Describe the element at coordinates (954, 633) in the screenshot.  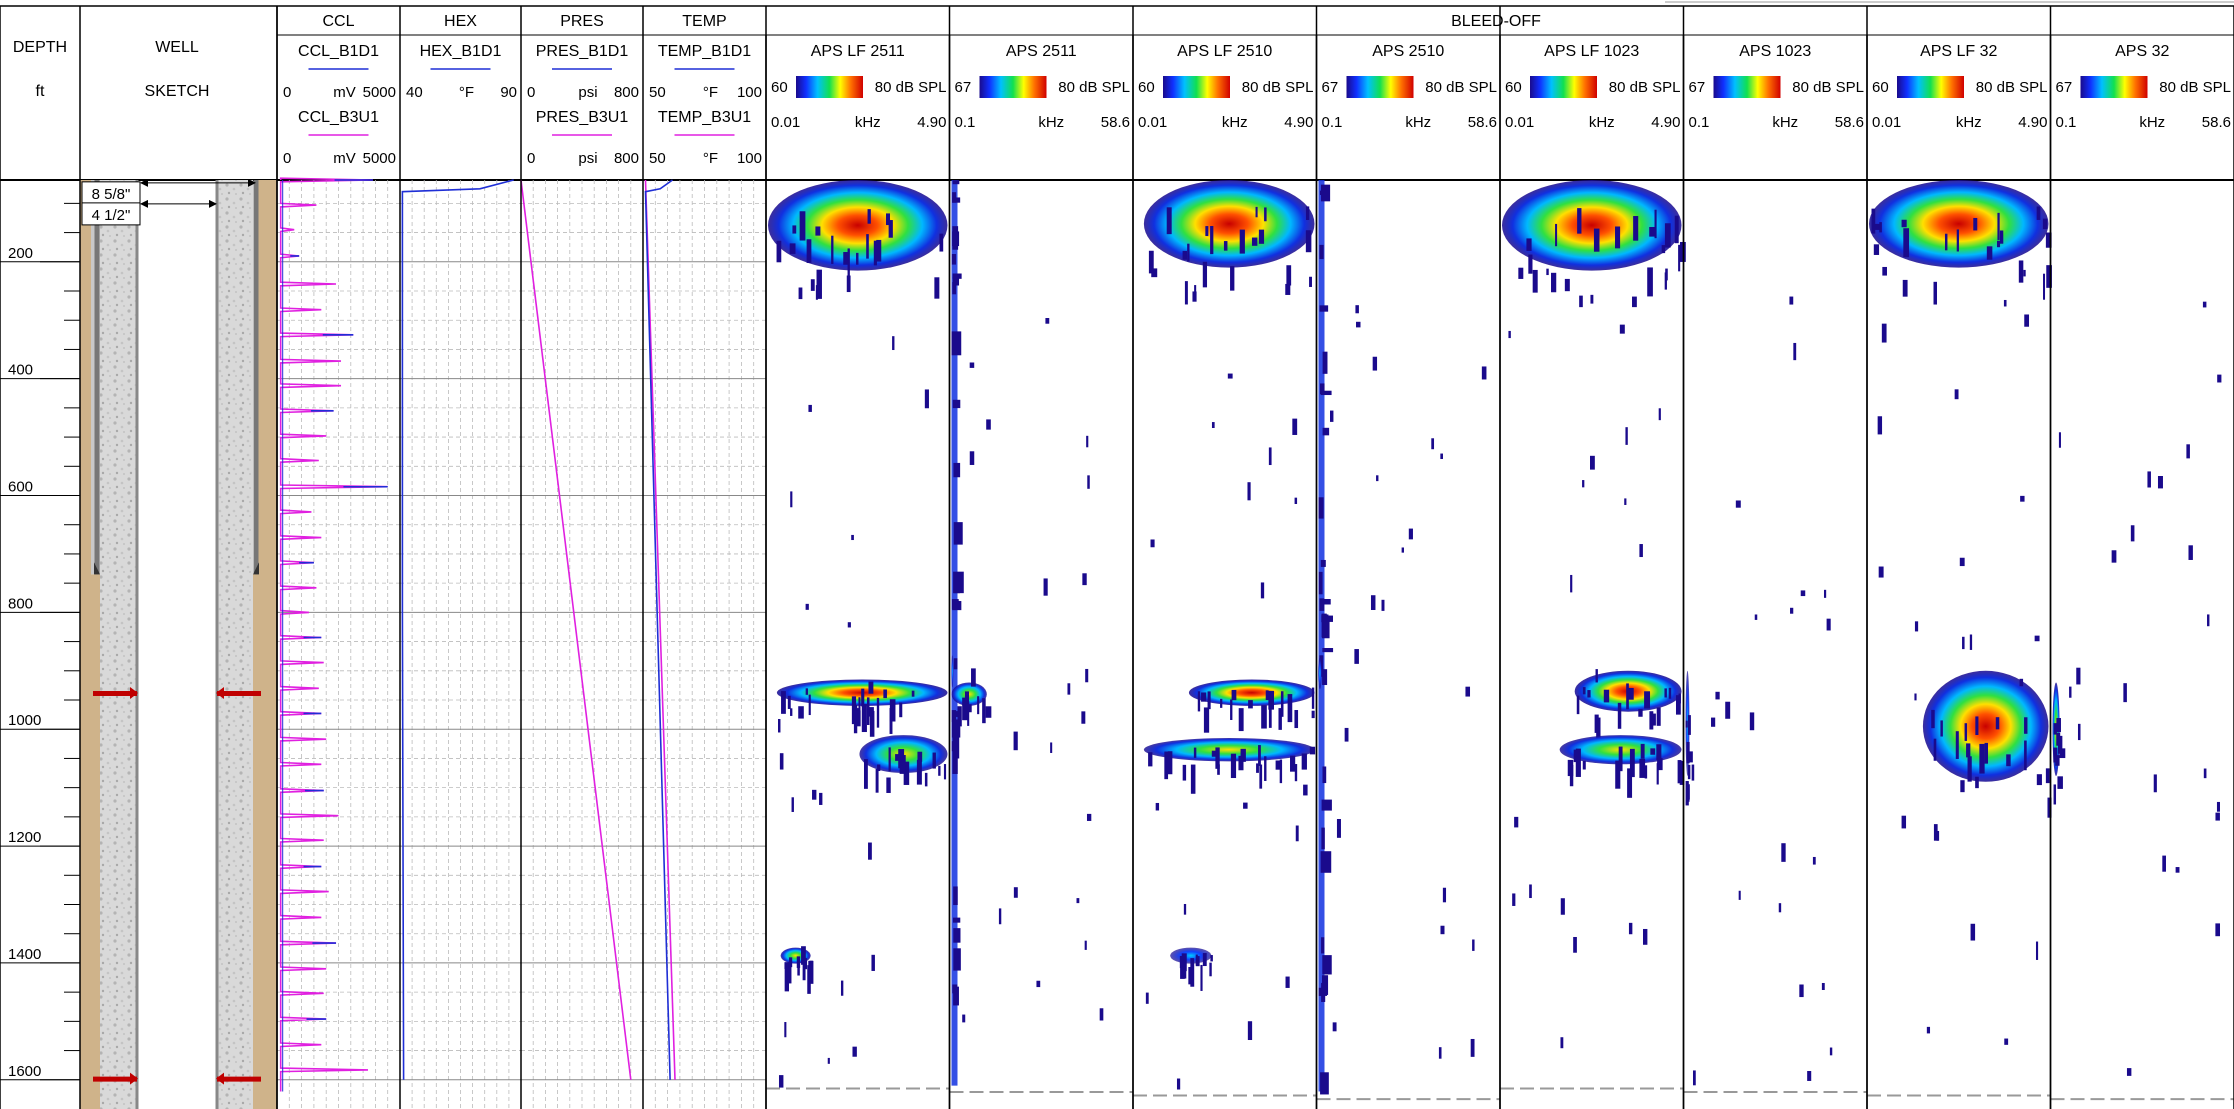
I see `noise-streak` at that location.